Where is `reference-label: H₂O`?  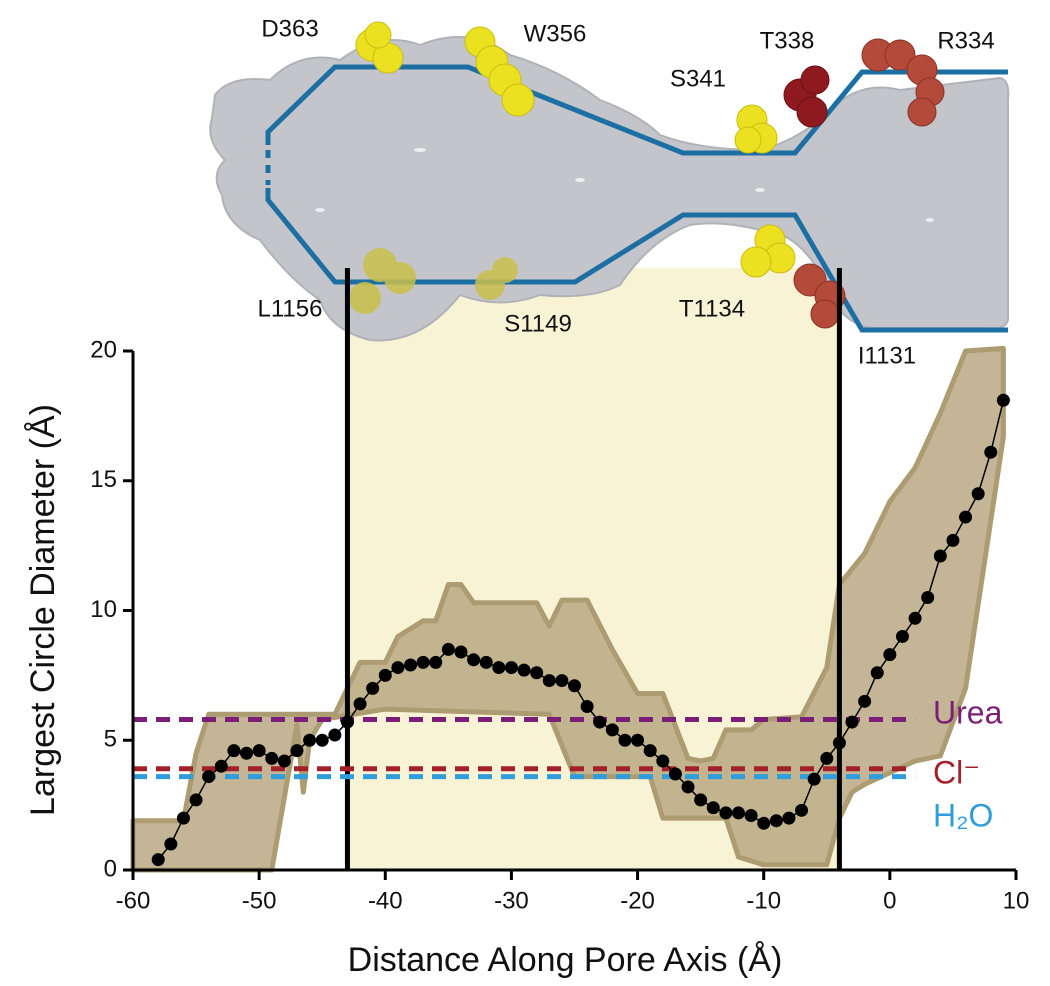
reference-label: H₂O is located at coordinates (963, 815).